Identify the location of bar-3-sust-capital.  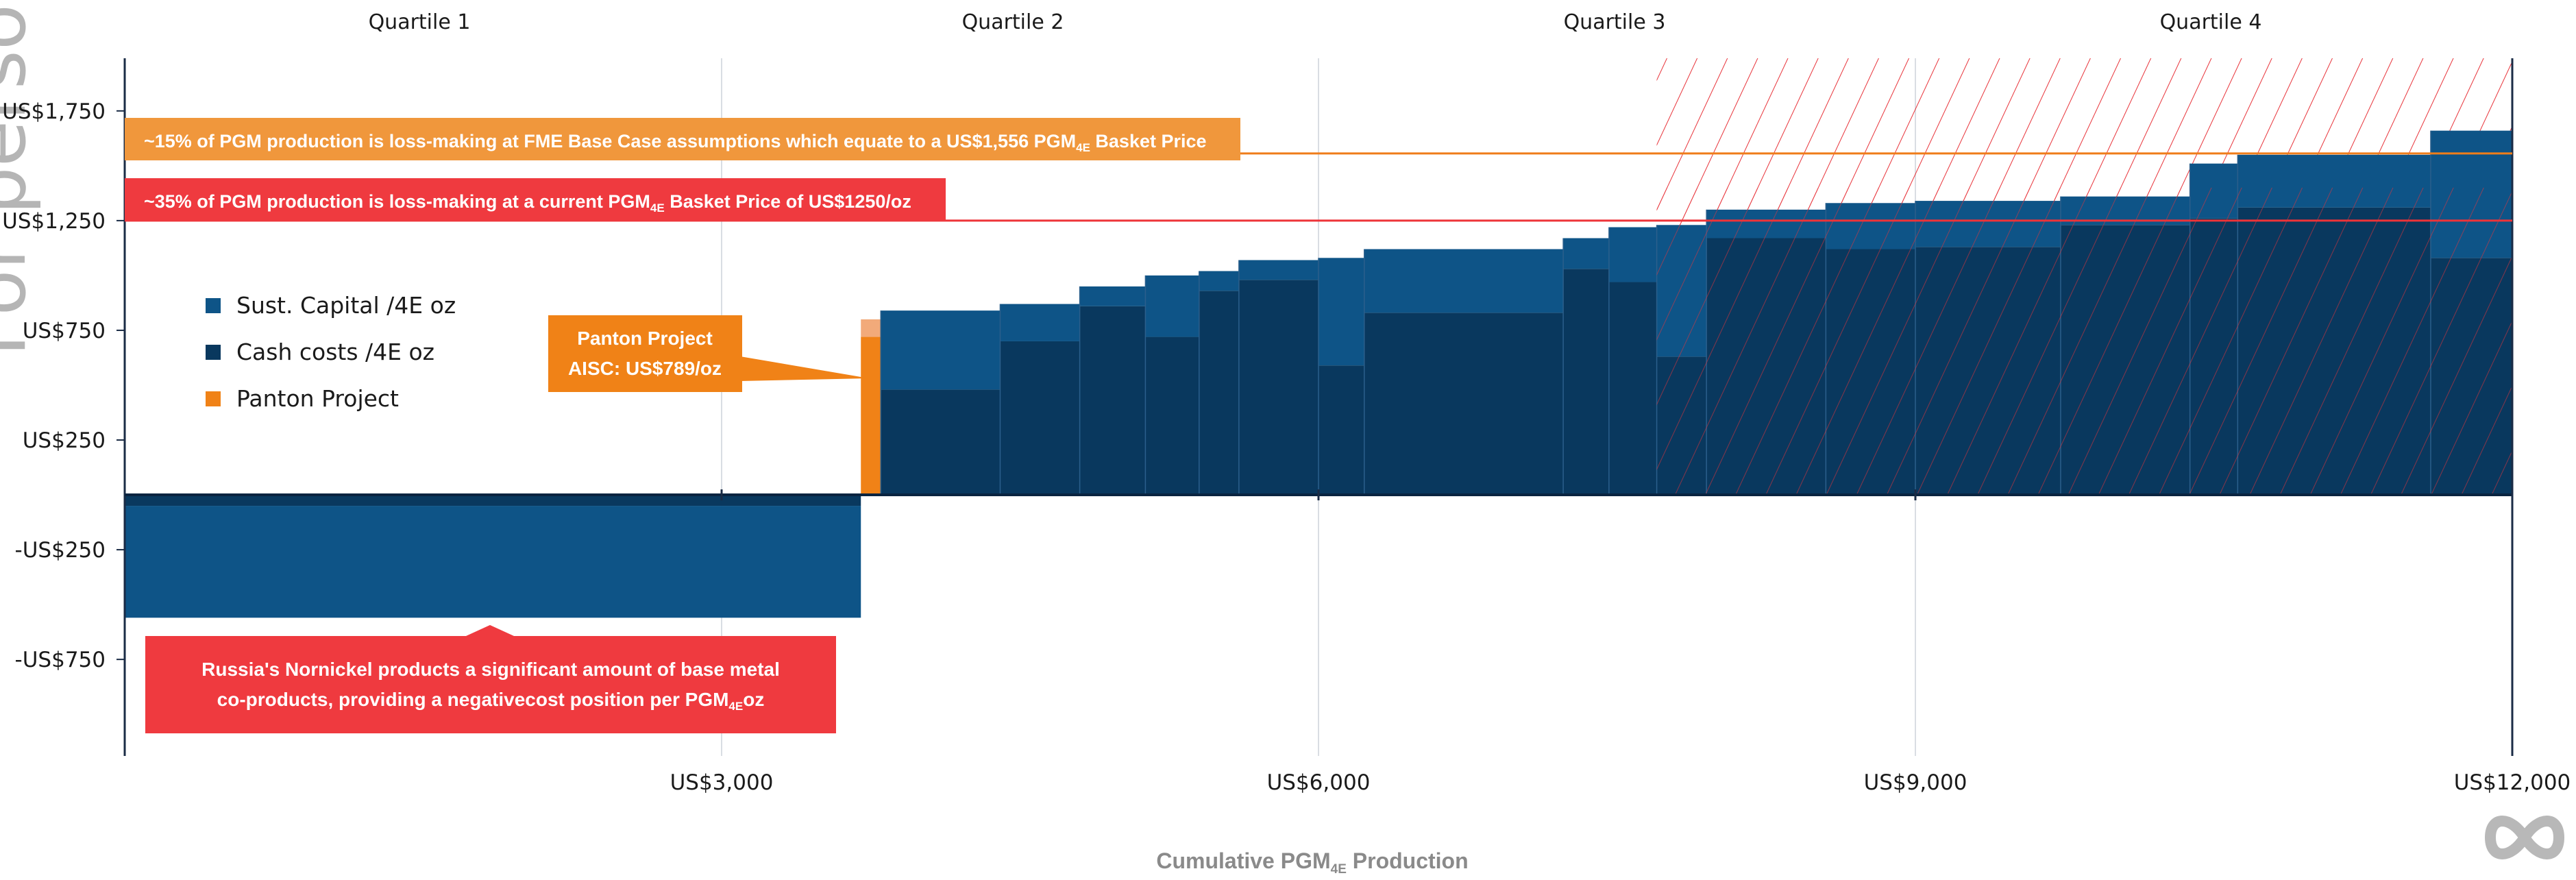
(1040, 322).